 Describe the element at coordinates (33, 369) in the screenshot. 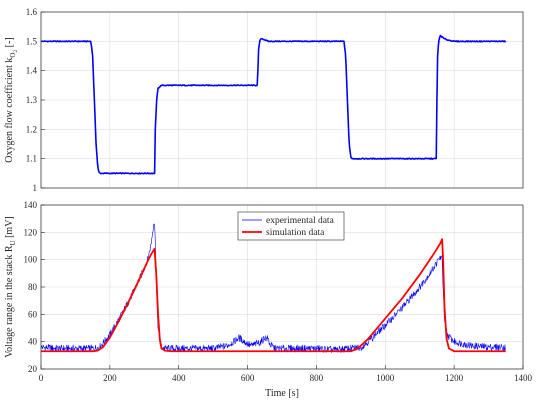

I see `y-tick-label: 20` at that location.